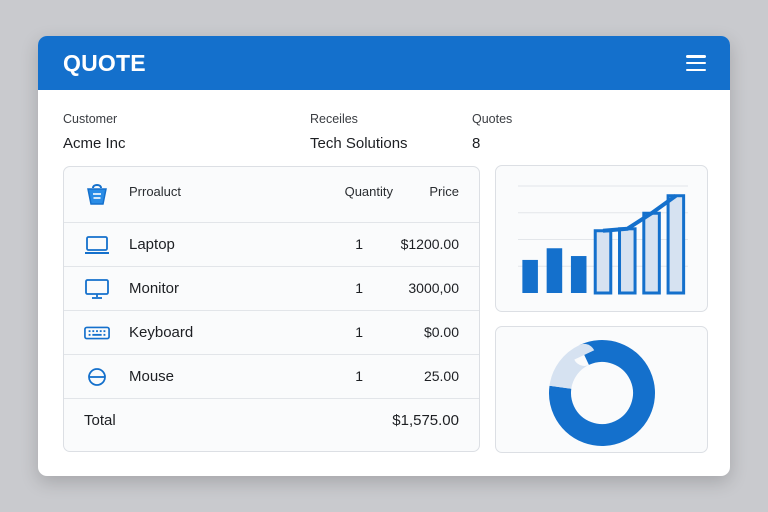 This screenshot has width=768, height=512. What do you see at coordinates (384, 63) in the screenshot?
I see `app-header: QUOTE` at bounding box center [384, 63].